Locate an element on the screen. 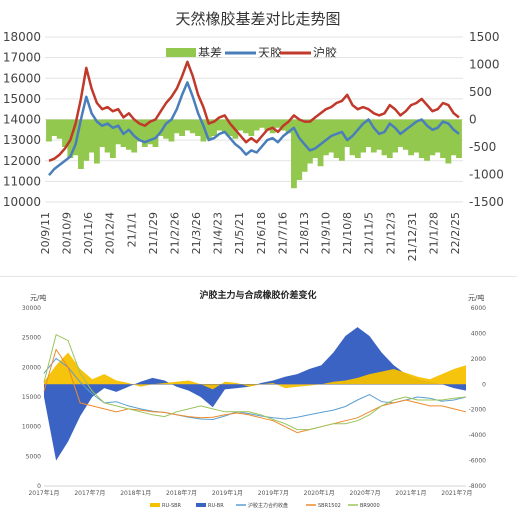 Image resolution: width=517 pixels, height=516 pixels. legend-label-hujiao: 沪胶 is located at coordinates (325, 52).